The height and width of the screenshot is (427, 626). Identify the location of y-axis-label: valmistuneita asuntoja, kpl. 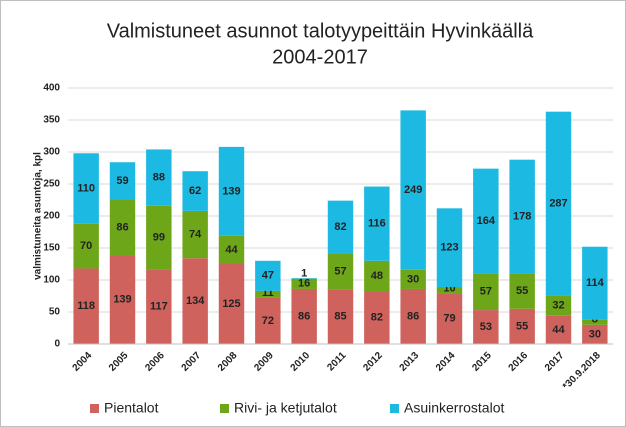
(38, 216).